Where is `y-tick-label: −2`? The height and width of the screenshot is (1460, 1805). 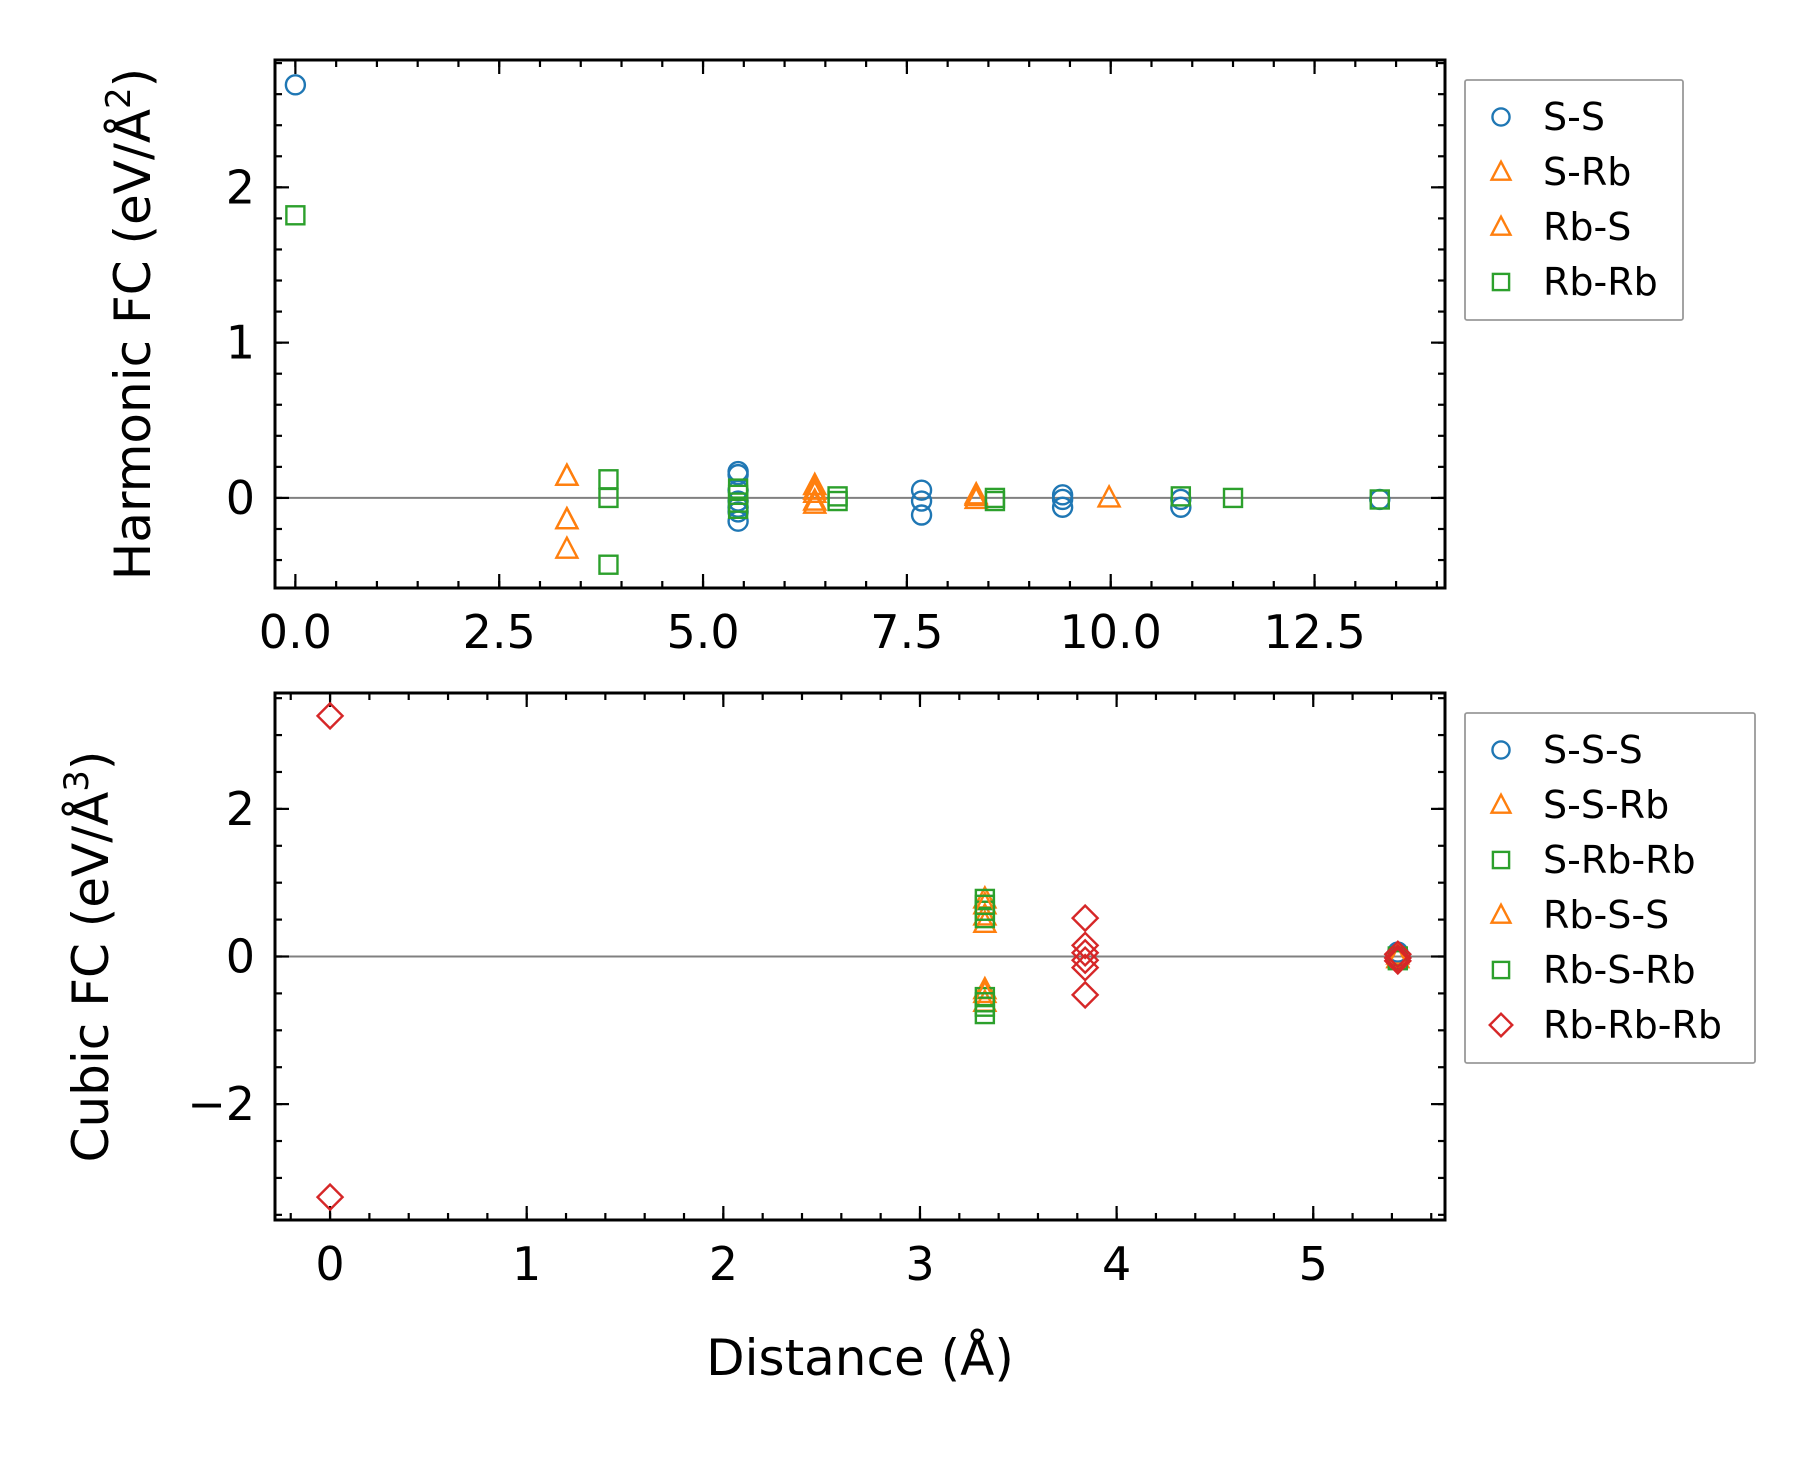
y-tick-label: −2 is located at coordinates (221, 1104).